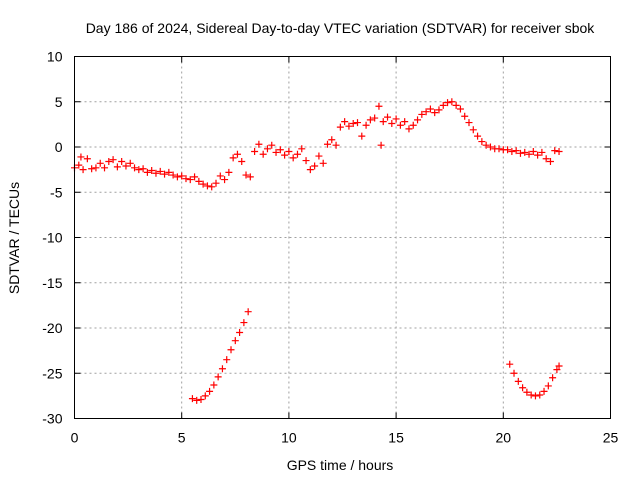 This screenshot has height=480, width=640. What do you see at coordinates (55, 57) in the screenshot?
I see `y-tick-label: 10` at bounding box center [55, 57].